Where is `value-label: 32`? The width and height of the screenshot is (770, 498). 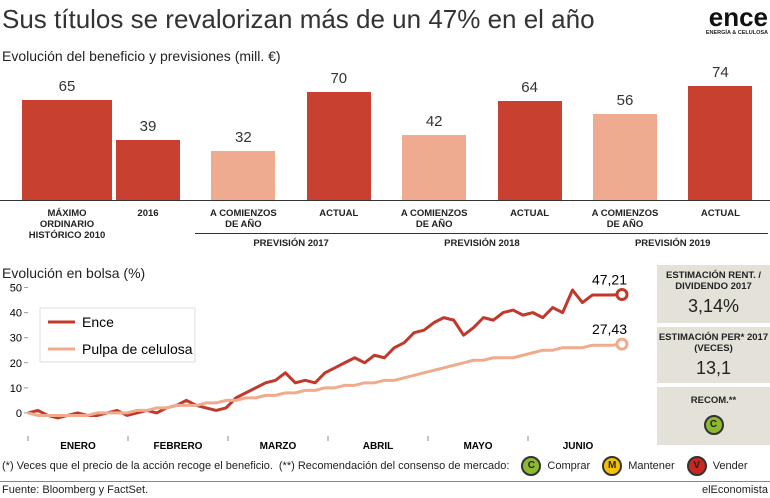
value-label: 32 is located at coordinates (243, 137).